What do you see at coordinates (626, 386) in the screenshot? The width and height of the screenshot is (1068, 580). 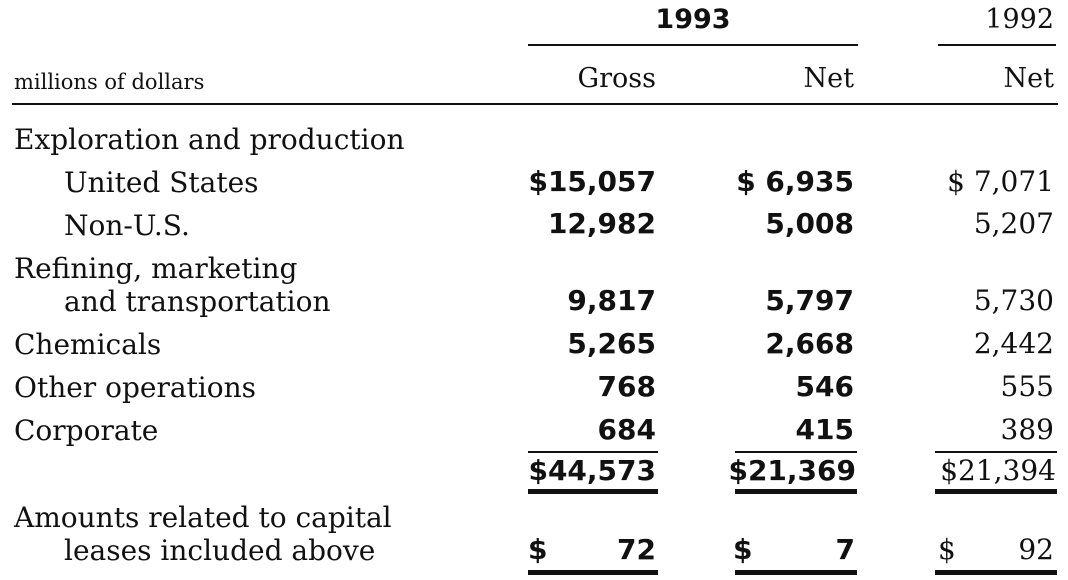 I see `cell-other-gross: 768` at bounding box center [626, 386].